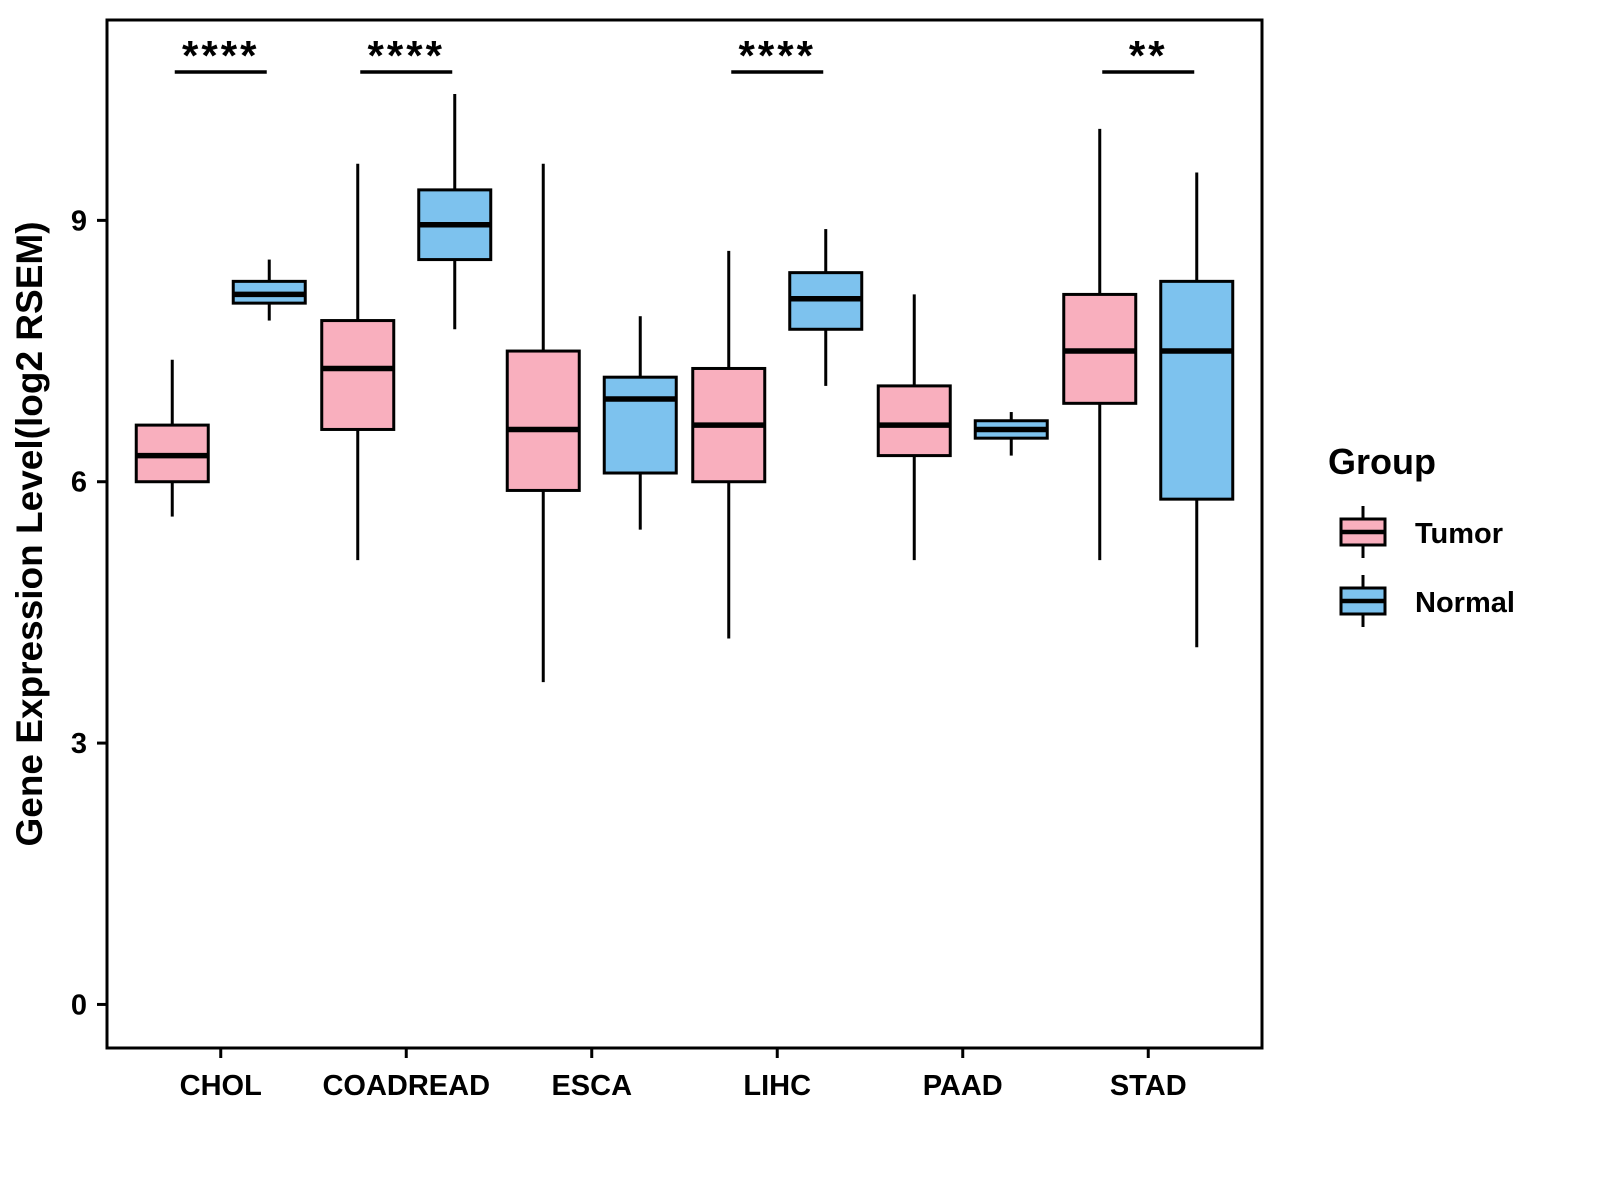 Image resolution: width=1600 pixels, height=1200 pixels. Describe the element at coordinates (1363, 601) in the screenshot. I see `legend-key-normal-icon` at that location.